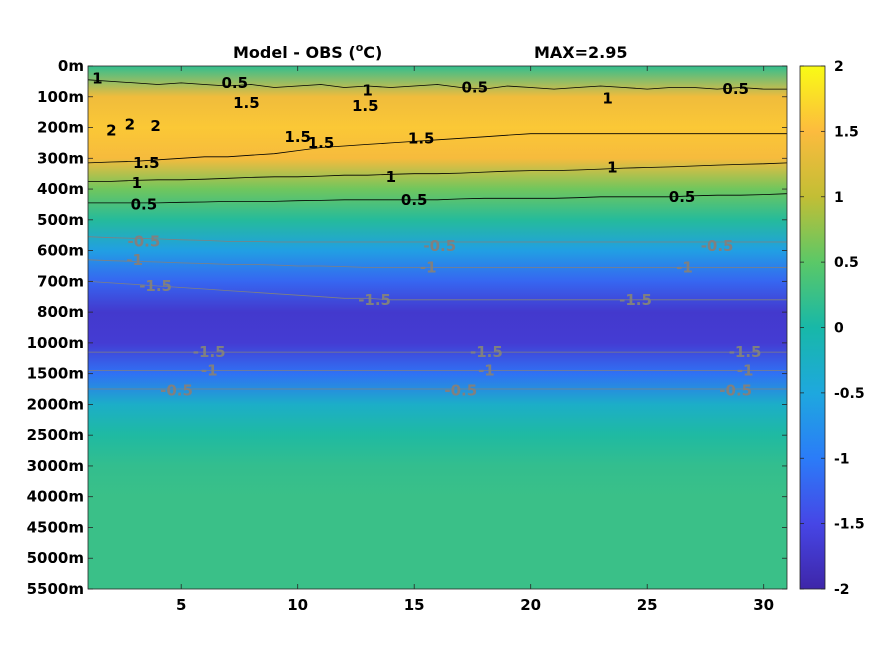 The image size is (875, 656). I want to click on y-tick-label: 3000m, so click(55, 466).